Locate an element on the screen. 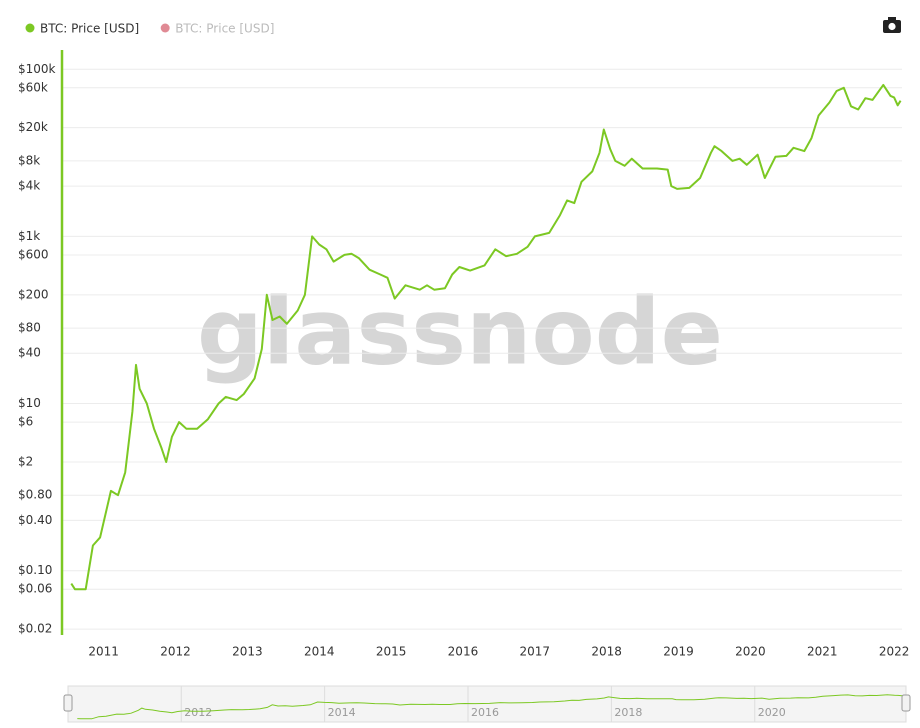 This screenshot has width=920, height=728. legend-marker is located at coordinates (30, 28).